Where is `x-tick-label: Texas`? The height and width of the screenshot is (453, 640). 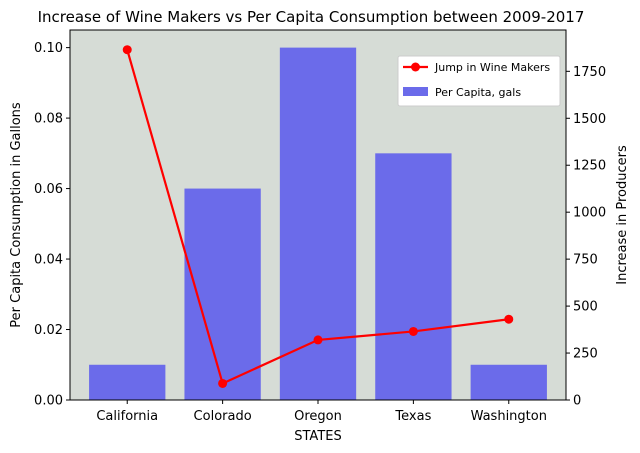
x-tick-label: Texas is located at coordinates (412, 416).